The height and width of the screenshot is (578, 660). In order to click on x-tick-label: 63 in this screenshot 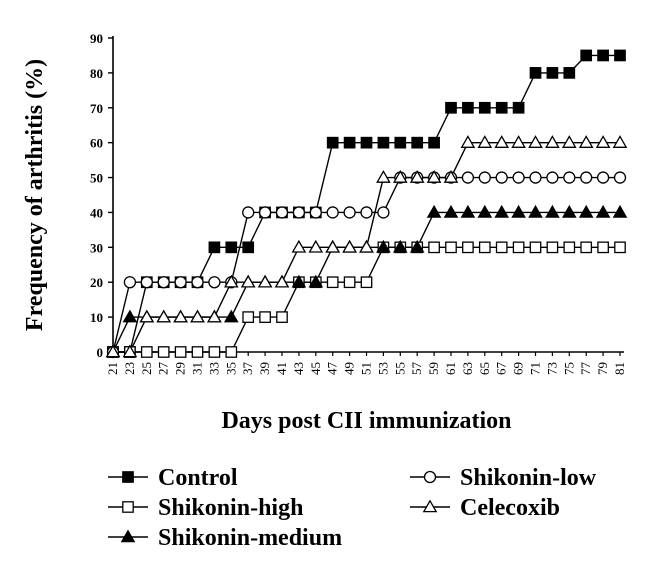, I will do `click(467, 368)`.